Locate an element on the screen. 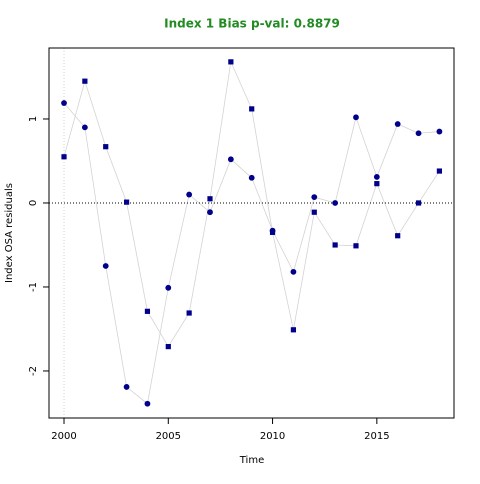  y-axis-label: Index OSA residuals is located at coordinates (9, 233).